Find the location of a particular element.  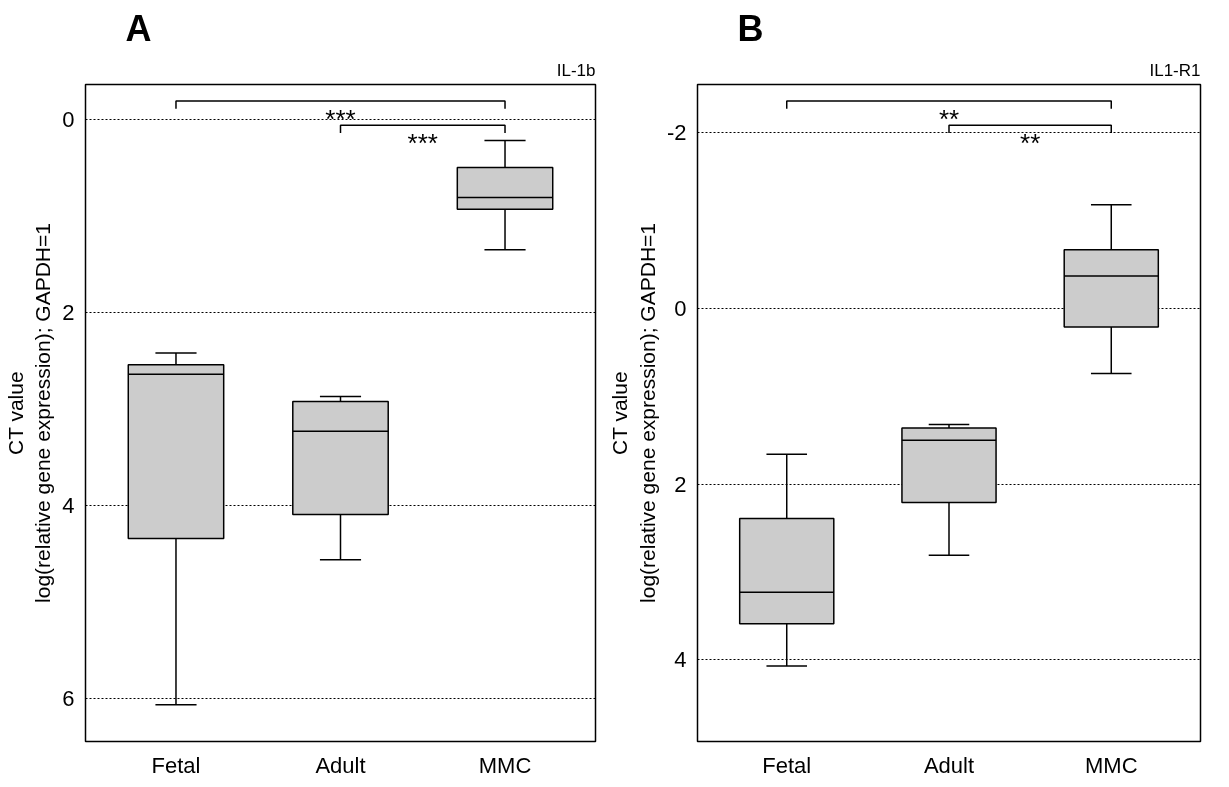

chart-subtitle: IL1-R1 is located at coordinates (1175, 70).